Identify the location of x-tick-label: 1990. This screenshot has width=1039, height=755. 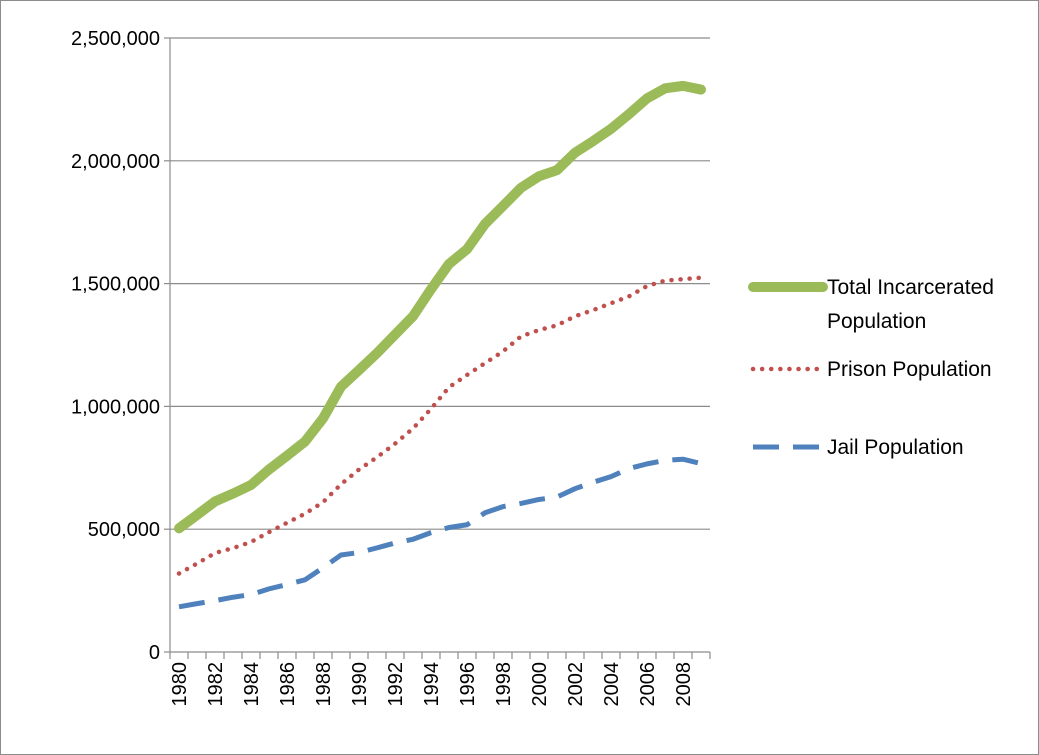
(360, 684).